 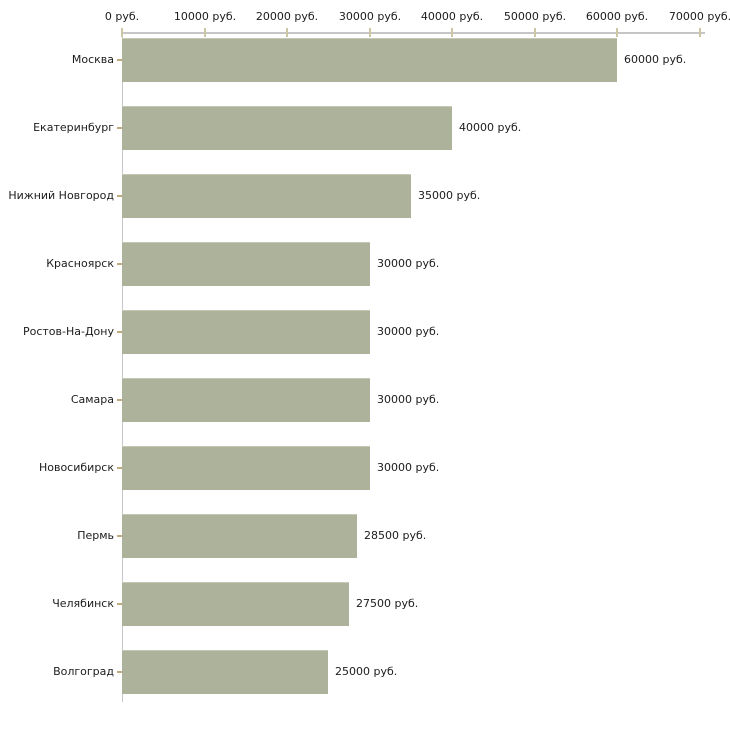 I want to click on category-label: Пермь, so click(x=95, y=535).